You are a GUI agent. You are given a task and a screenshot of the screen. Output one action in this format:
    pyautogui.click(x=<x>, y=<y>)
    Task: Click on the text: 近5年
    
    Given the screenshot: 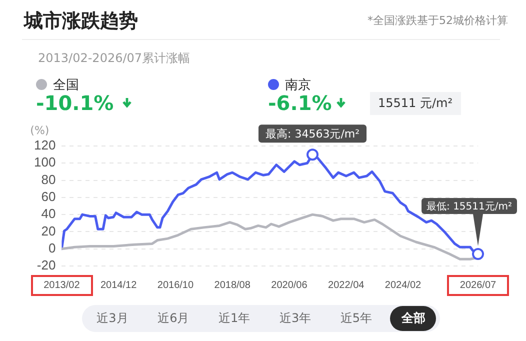 What is the action you would take?
    pyautogui.click(x=356, y=318)
    